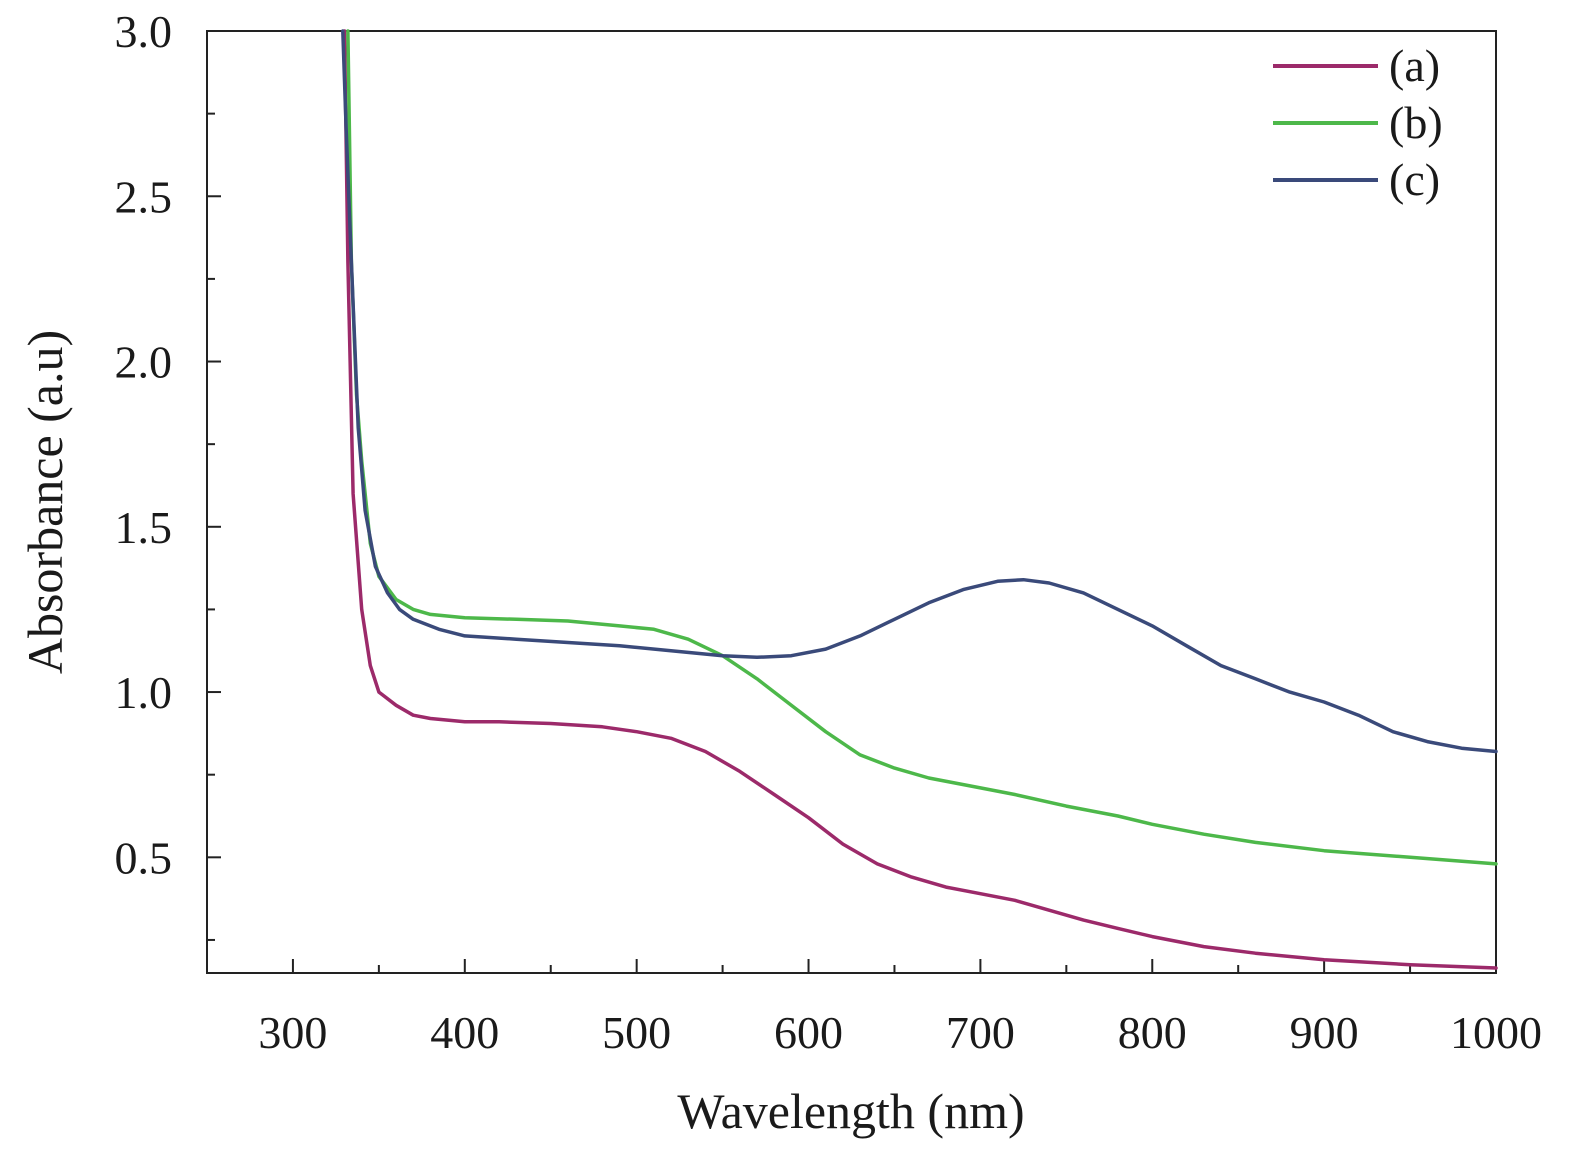 This screenshot has height=1150, width=1575. Describe the element at coordinates (850, 1111) in the screenshot. I see `x-axis-title: Wavelength (nm)` at that location.